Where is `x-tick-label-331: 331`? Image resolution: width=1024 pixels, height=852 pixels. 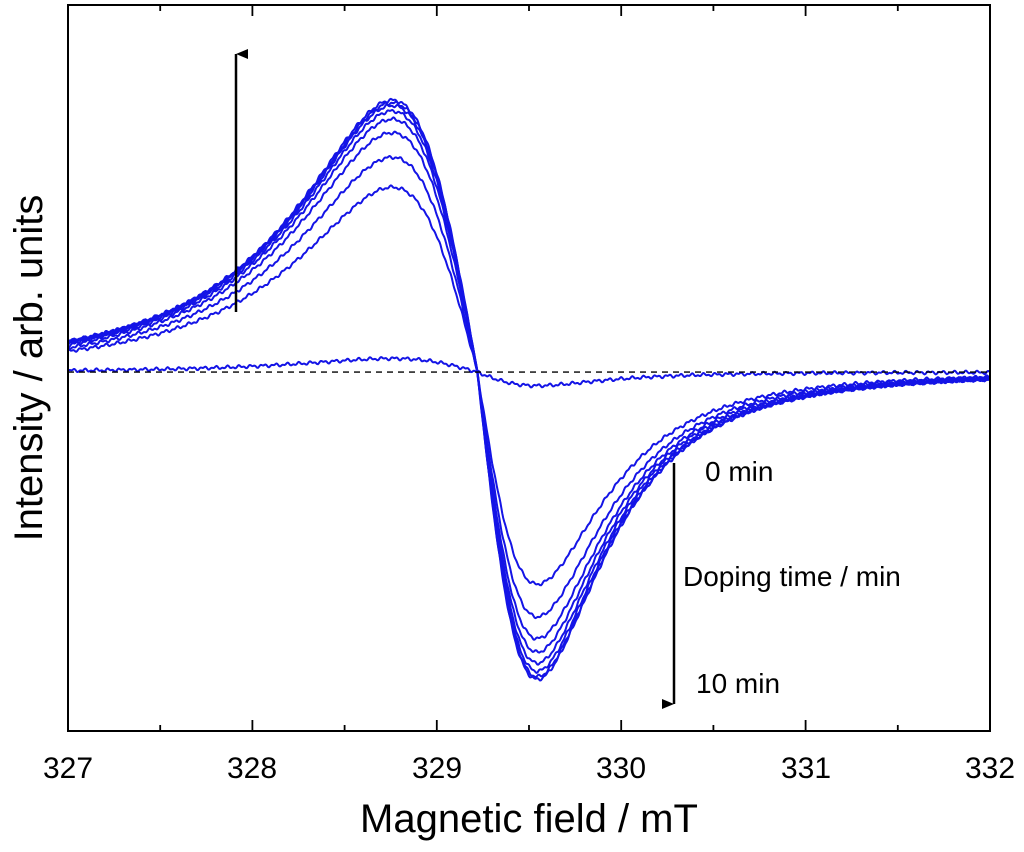 x-tick-label-331: 331 is located at coordinates (806, 768).